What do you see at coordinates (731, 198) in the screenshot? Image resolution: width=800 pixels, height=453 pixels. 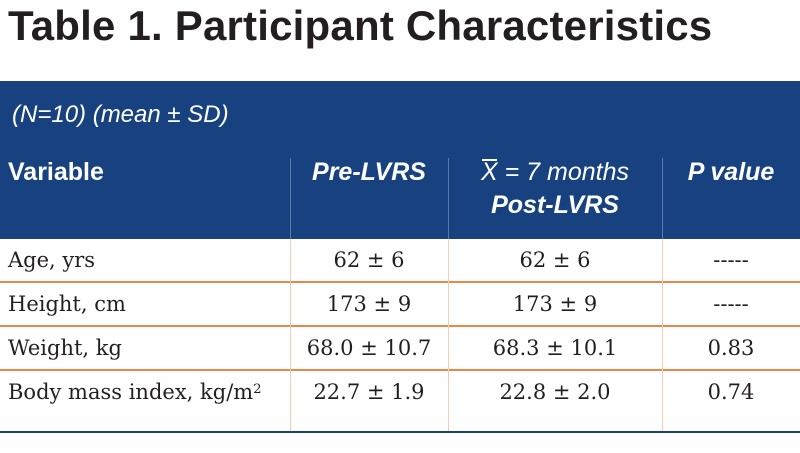 I see `header-p-value: P value` at bounding box center [731, 198].